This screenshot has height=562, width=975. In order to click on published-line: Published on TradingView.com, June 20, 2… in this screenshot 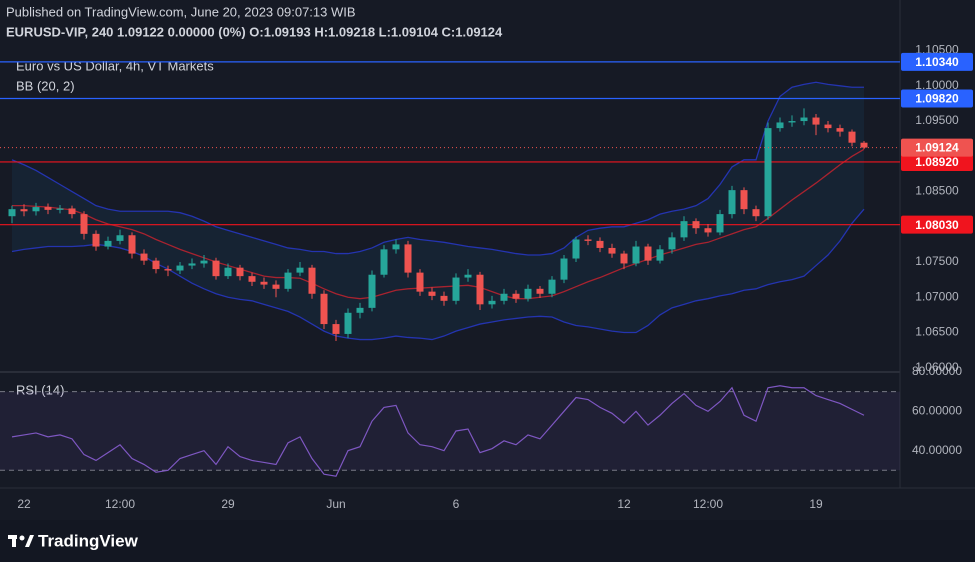, I will do `click(181, 11)`.